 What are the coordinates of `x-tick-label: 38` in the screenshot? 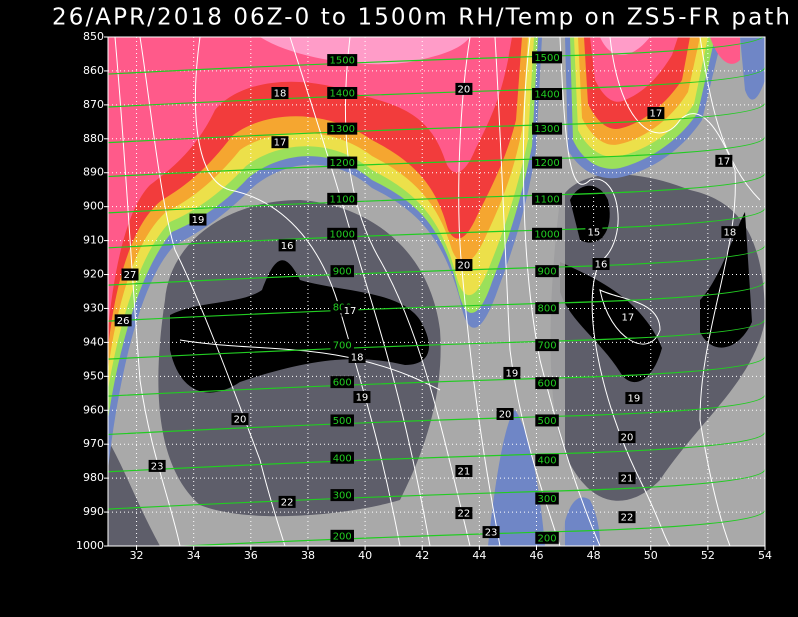 It's located at (308, 555).